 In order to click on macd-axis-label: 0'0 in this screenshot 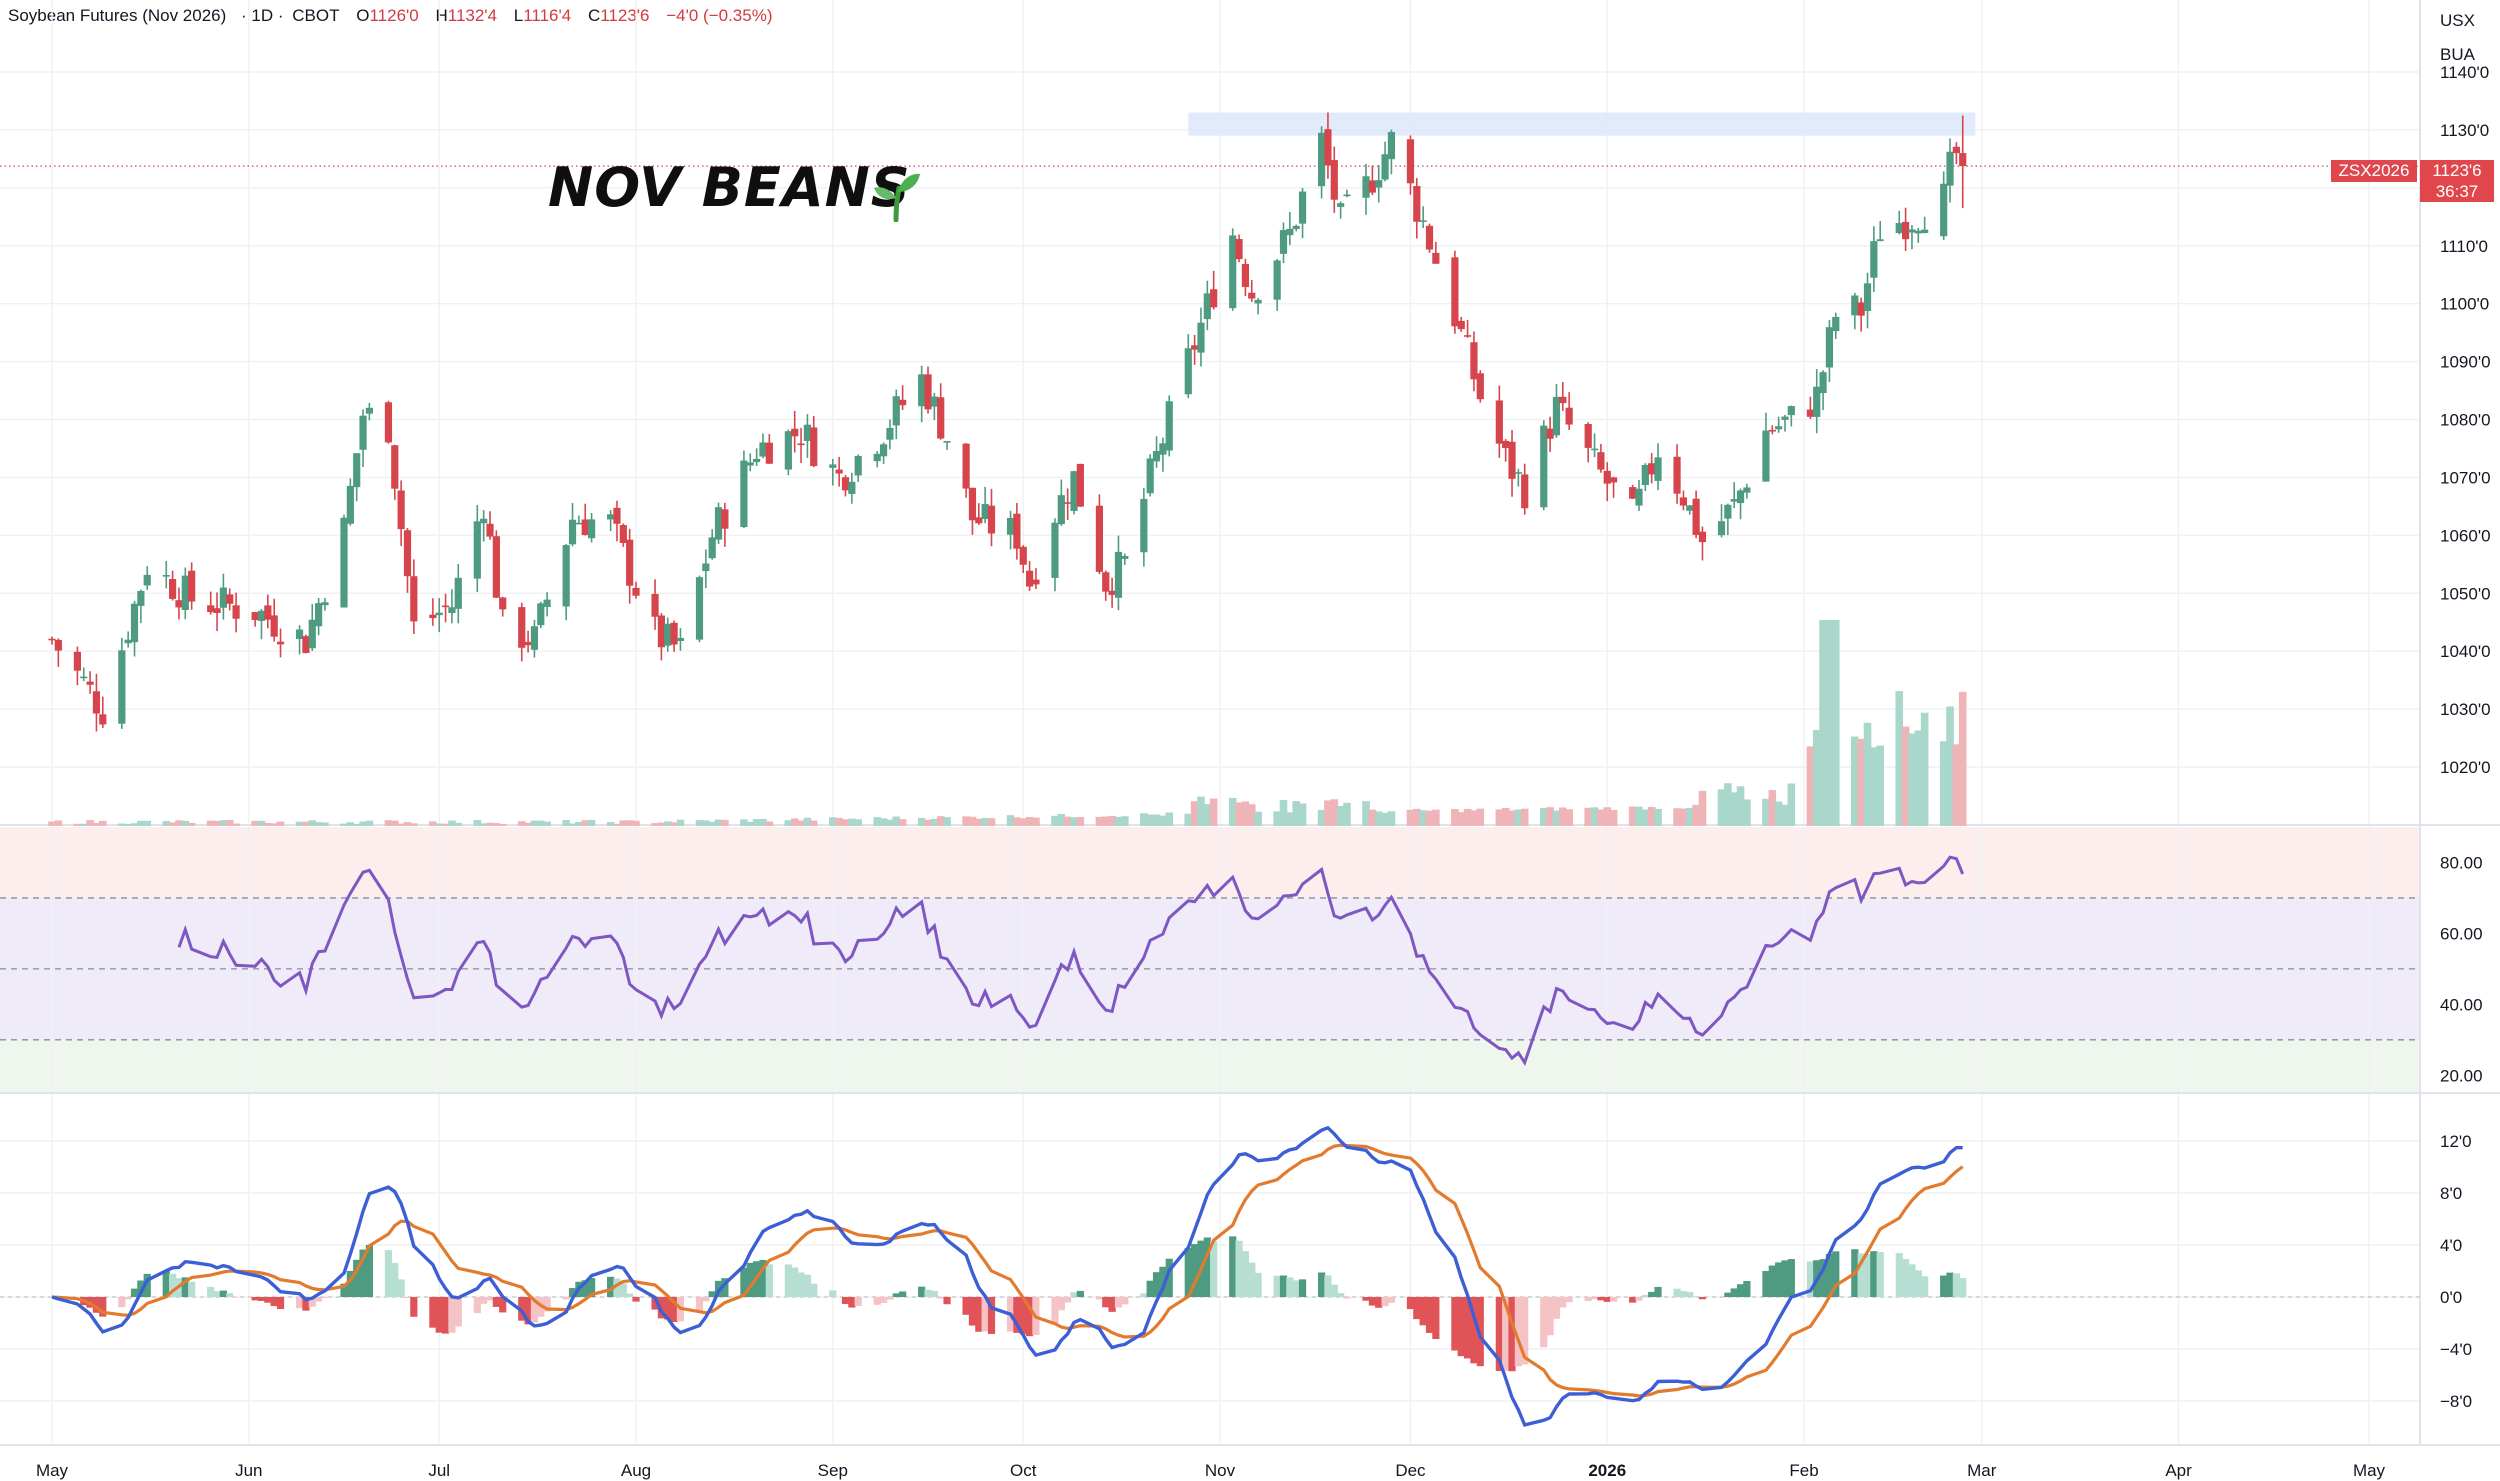, I will do `click(2451, 1297)`.